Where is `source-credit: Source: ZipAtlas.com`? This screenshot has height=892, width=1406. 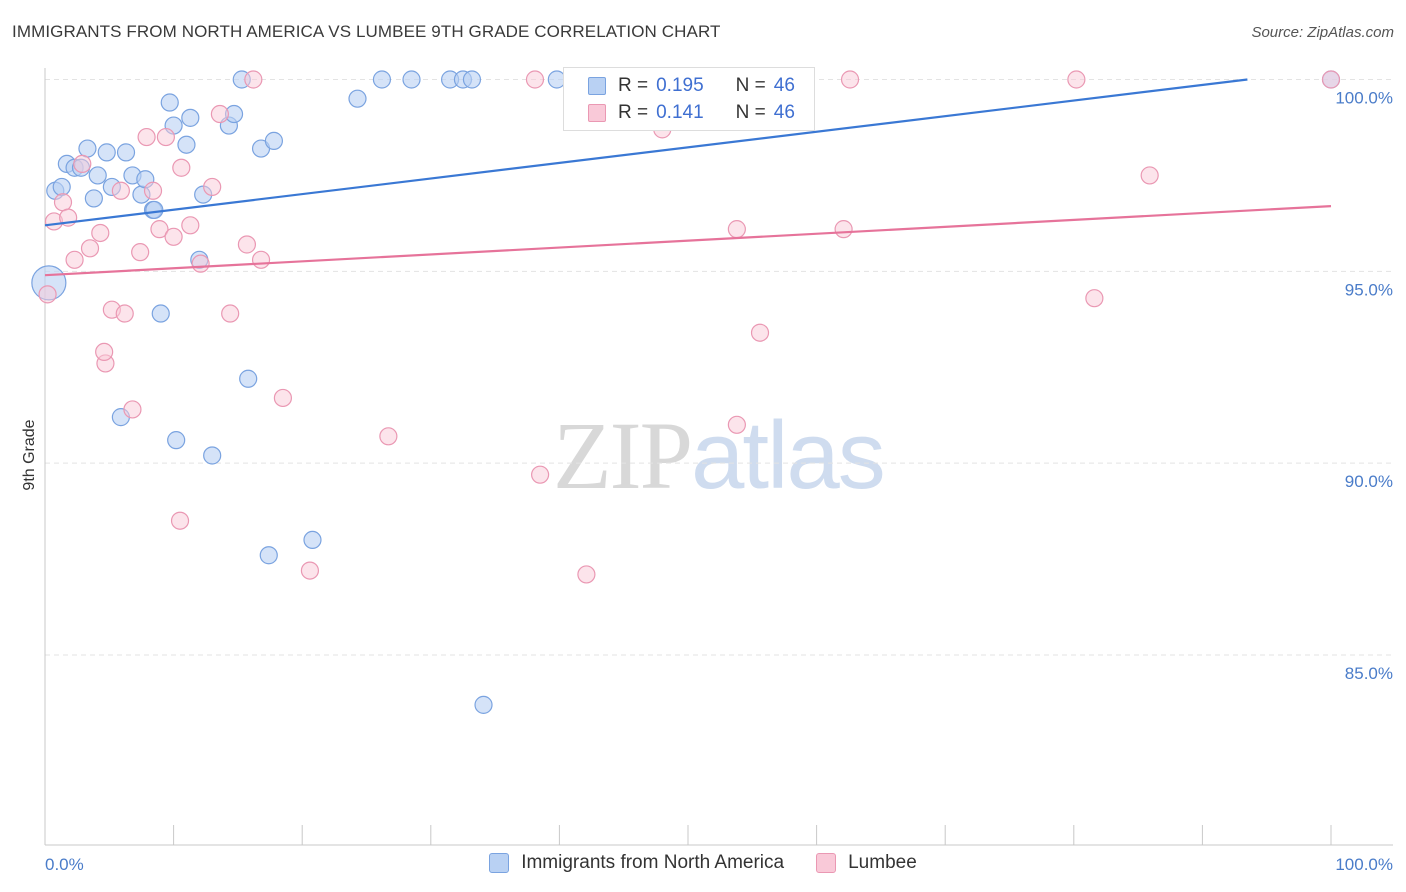
source-credit: Source: ZipAtlas.com is located at coordinates (1322, 32).